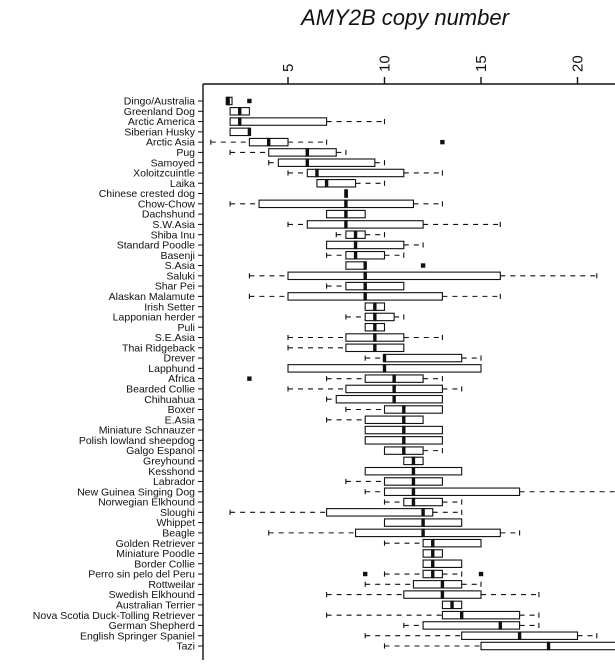 The height and width of the screenshot is (665, 615). Describe the element at coordinates (288, 68) in the screenshot. I see `x-tick-label: 5` at that location.